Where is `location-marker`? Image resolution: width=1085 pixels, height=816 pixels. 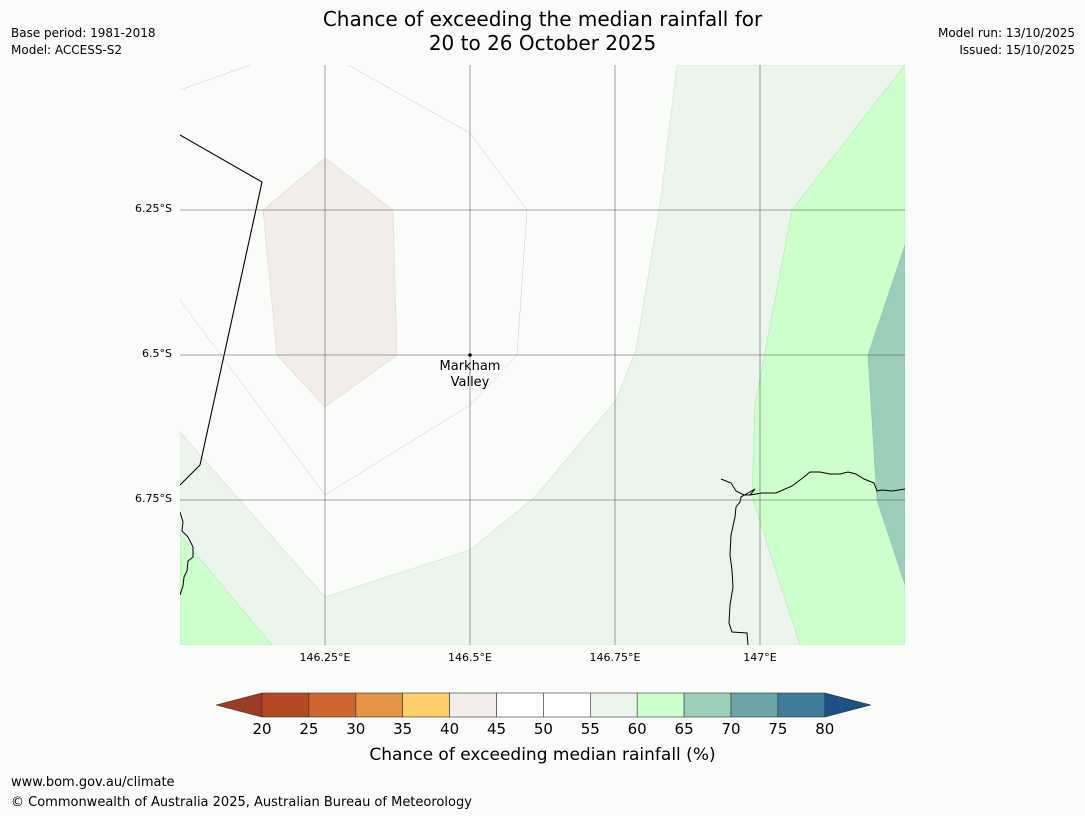
location-marker is located at coordinates (470, 355).